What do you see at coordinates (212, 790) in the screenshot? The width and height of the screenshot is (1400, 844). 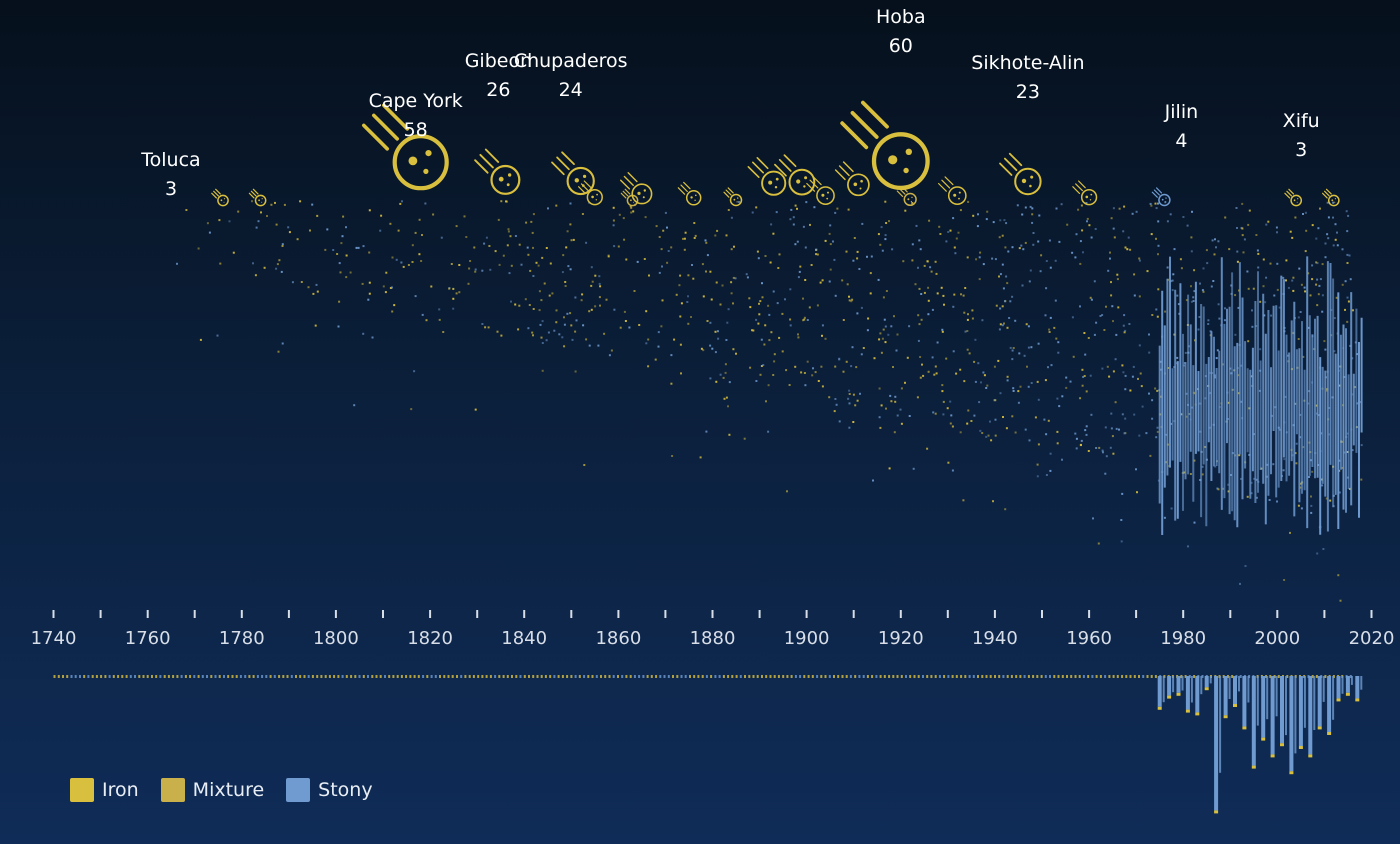 I see `legend-item-mixture: Mixture` at bounding box center [212, 790].